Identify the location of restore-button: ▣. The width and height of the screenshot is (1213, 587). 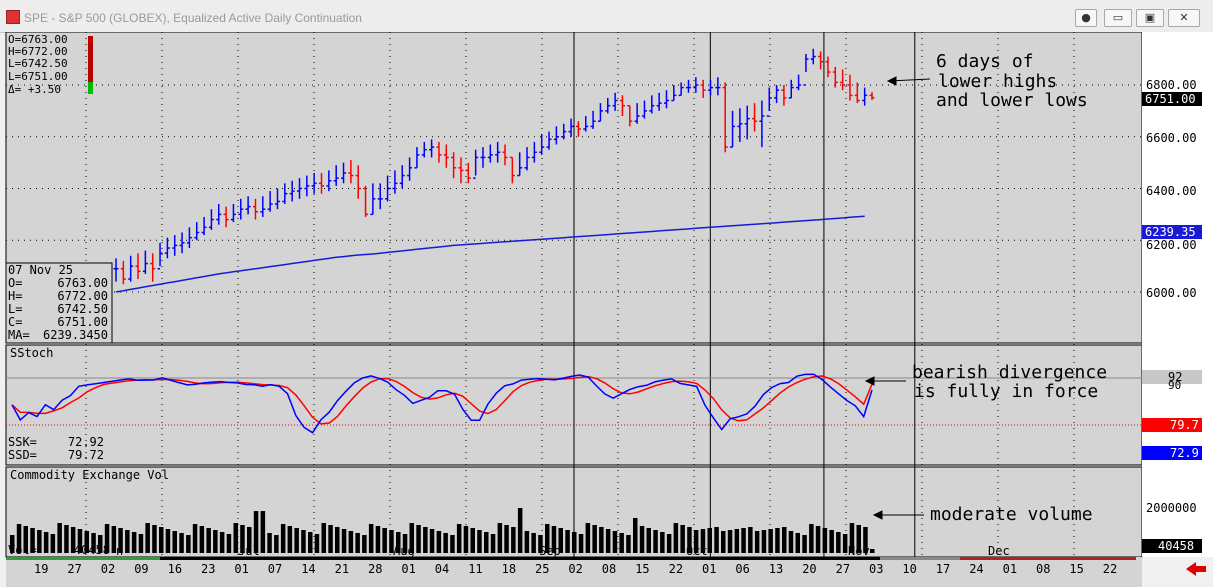
(1150, 18).